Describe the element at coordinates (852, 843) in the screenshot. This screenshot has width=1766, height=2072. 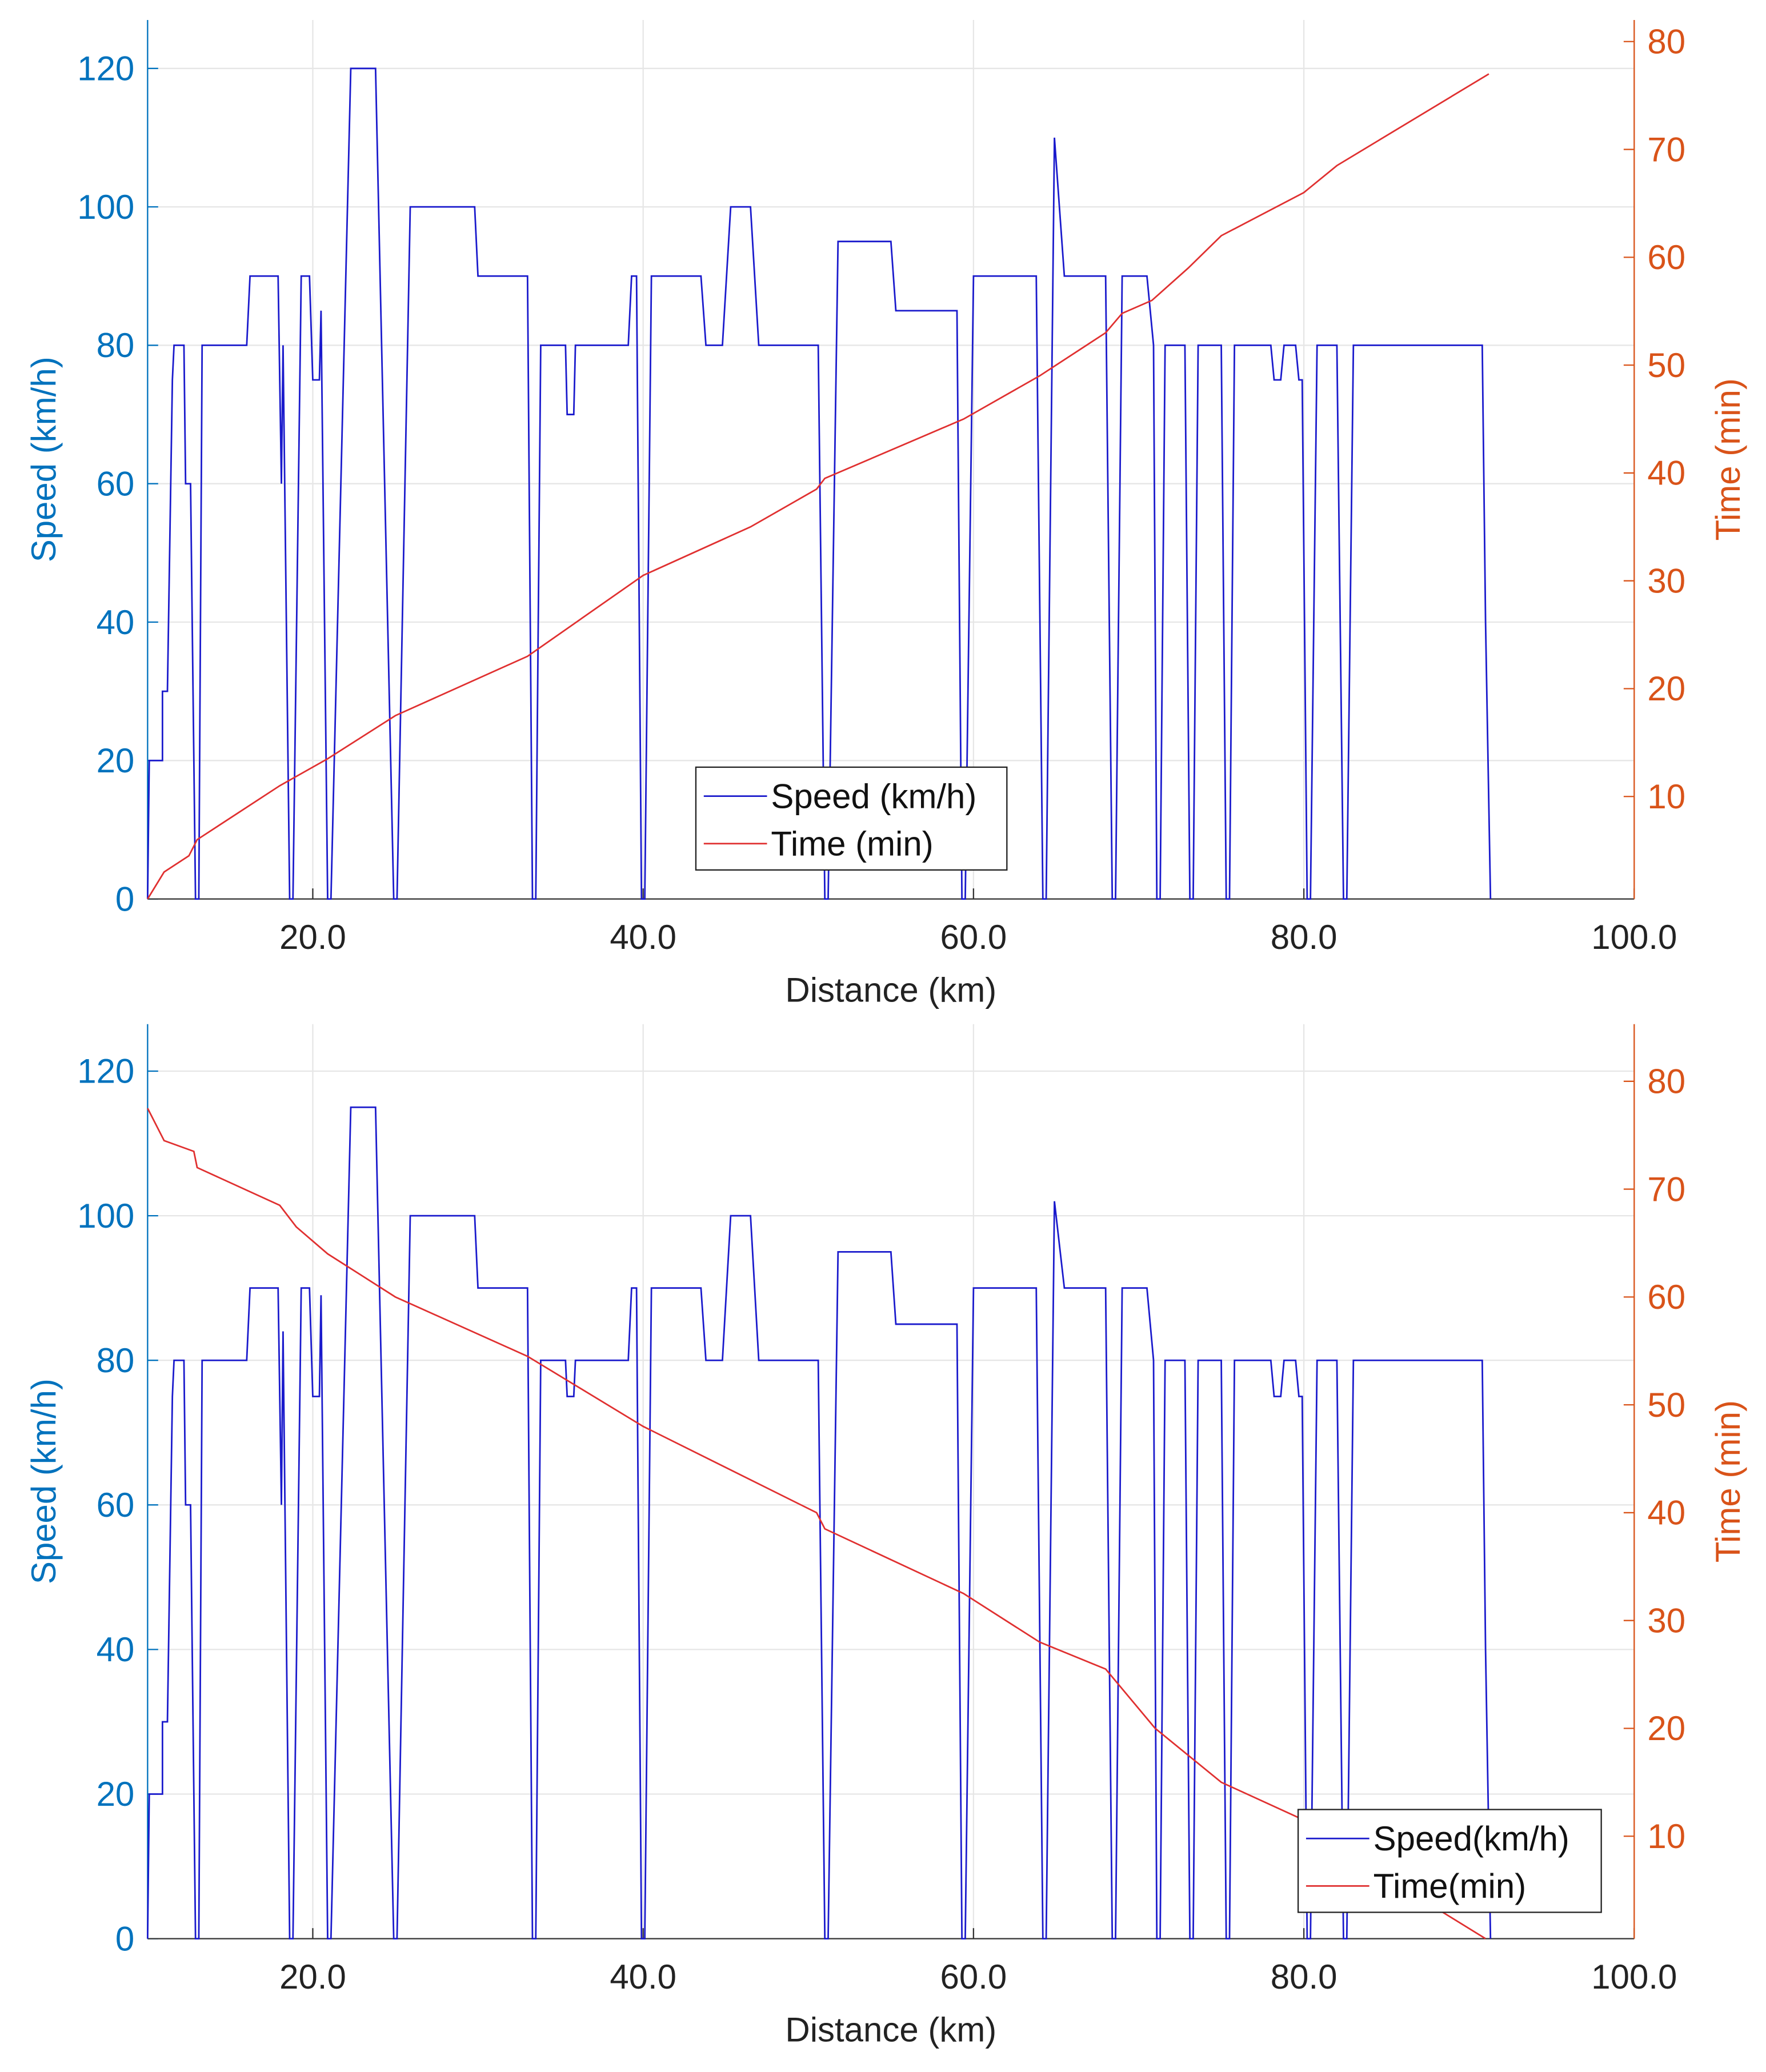
I see `legend-label: Time (min)` at that location.